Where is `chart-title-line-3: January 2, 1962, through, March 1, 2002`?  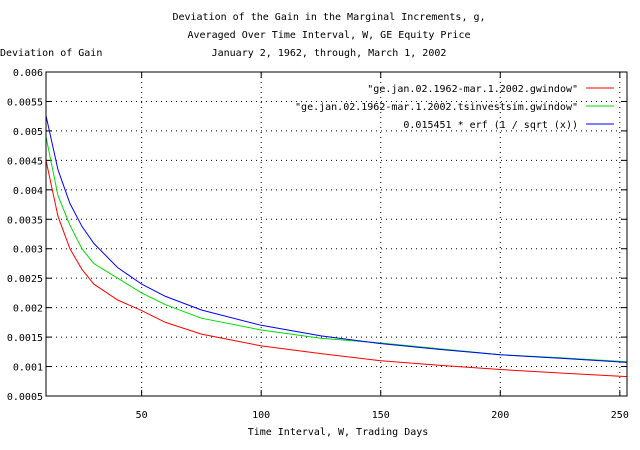
chart-title-line-3: January 2, 1962, through, March 1, 2002 is located at coordinates (329, 53).